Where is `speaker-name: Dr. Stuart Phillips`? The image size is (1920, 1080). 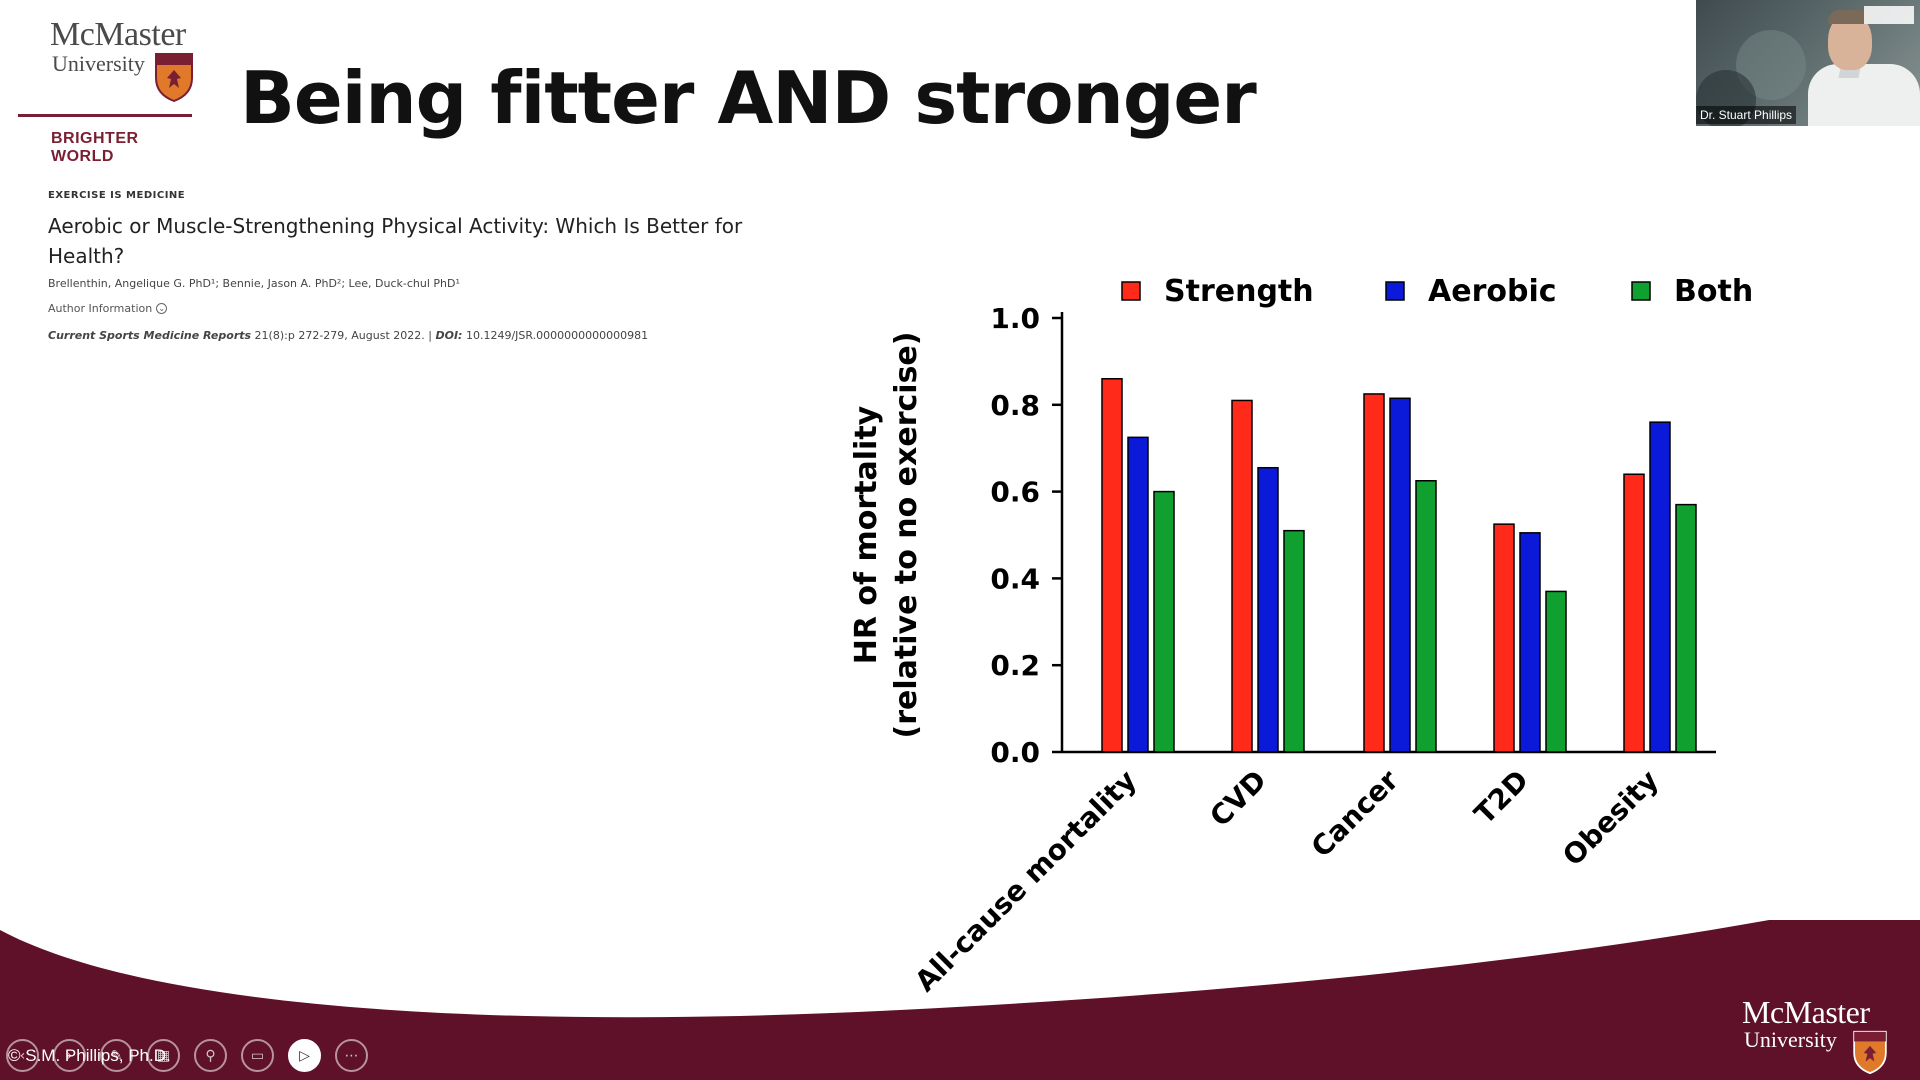
speaker-name: Dr. Stuart Phillips is located at coordinates (1746, 115).